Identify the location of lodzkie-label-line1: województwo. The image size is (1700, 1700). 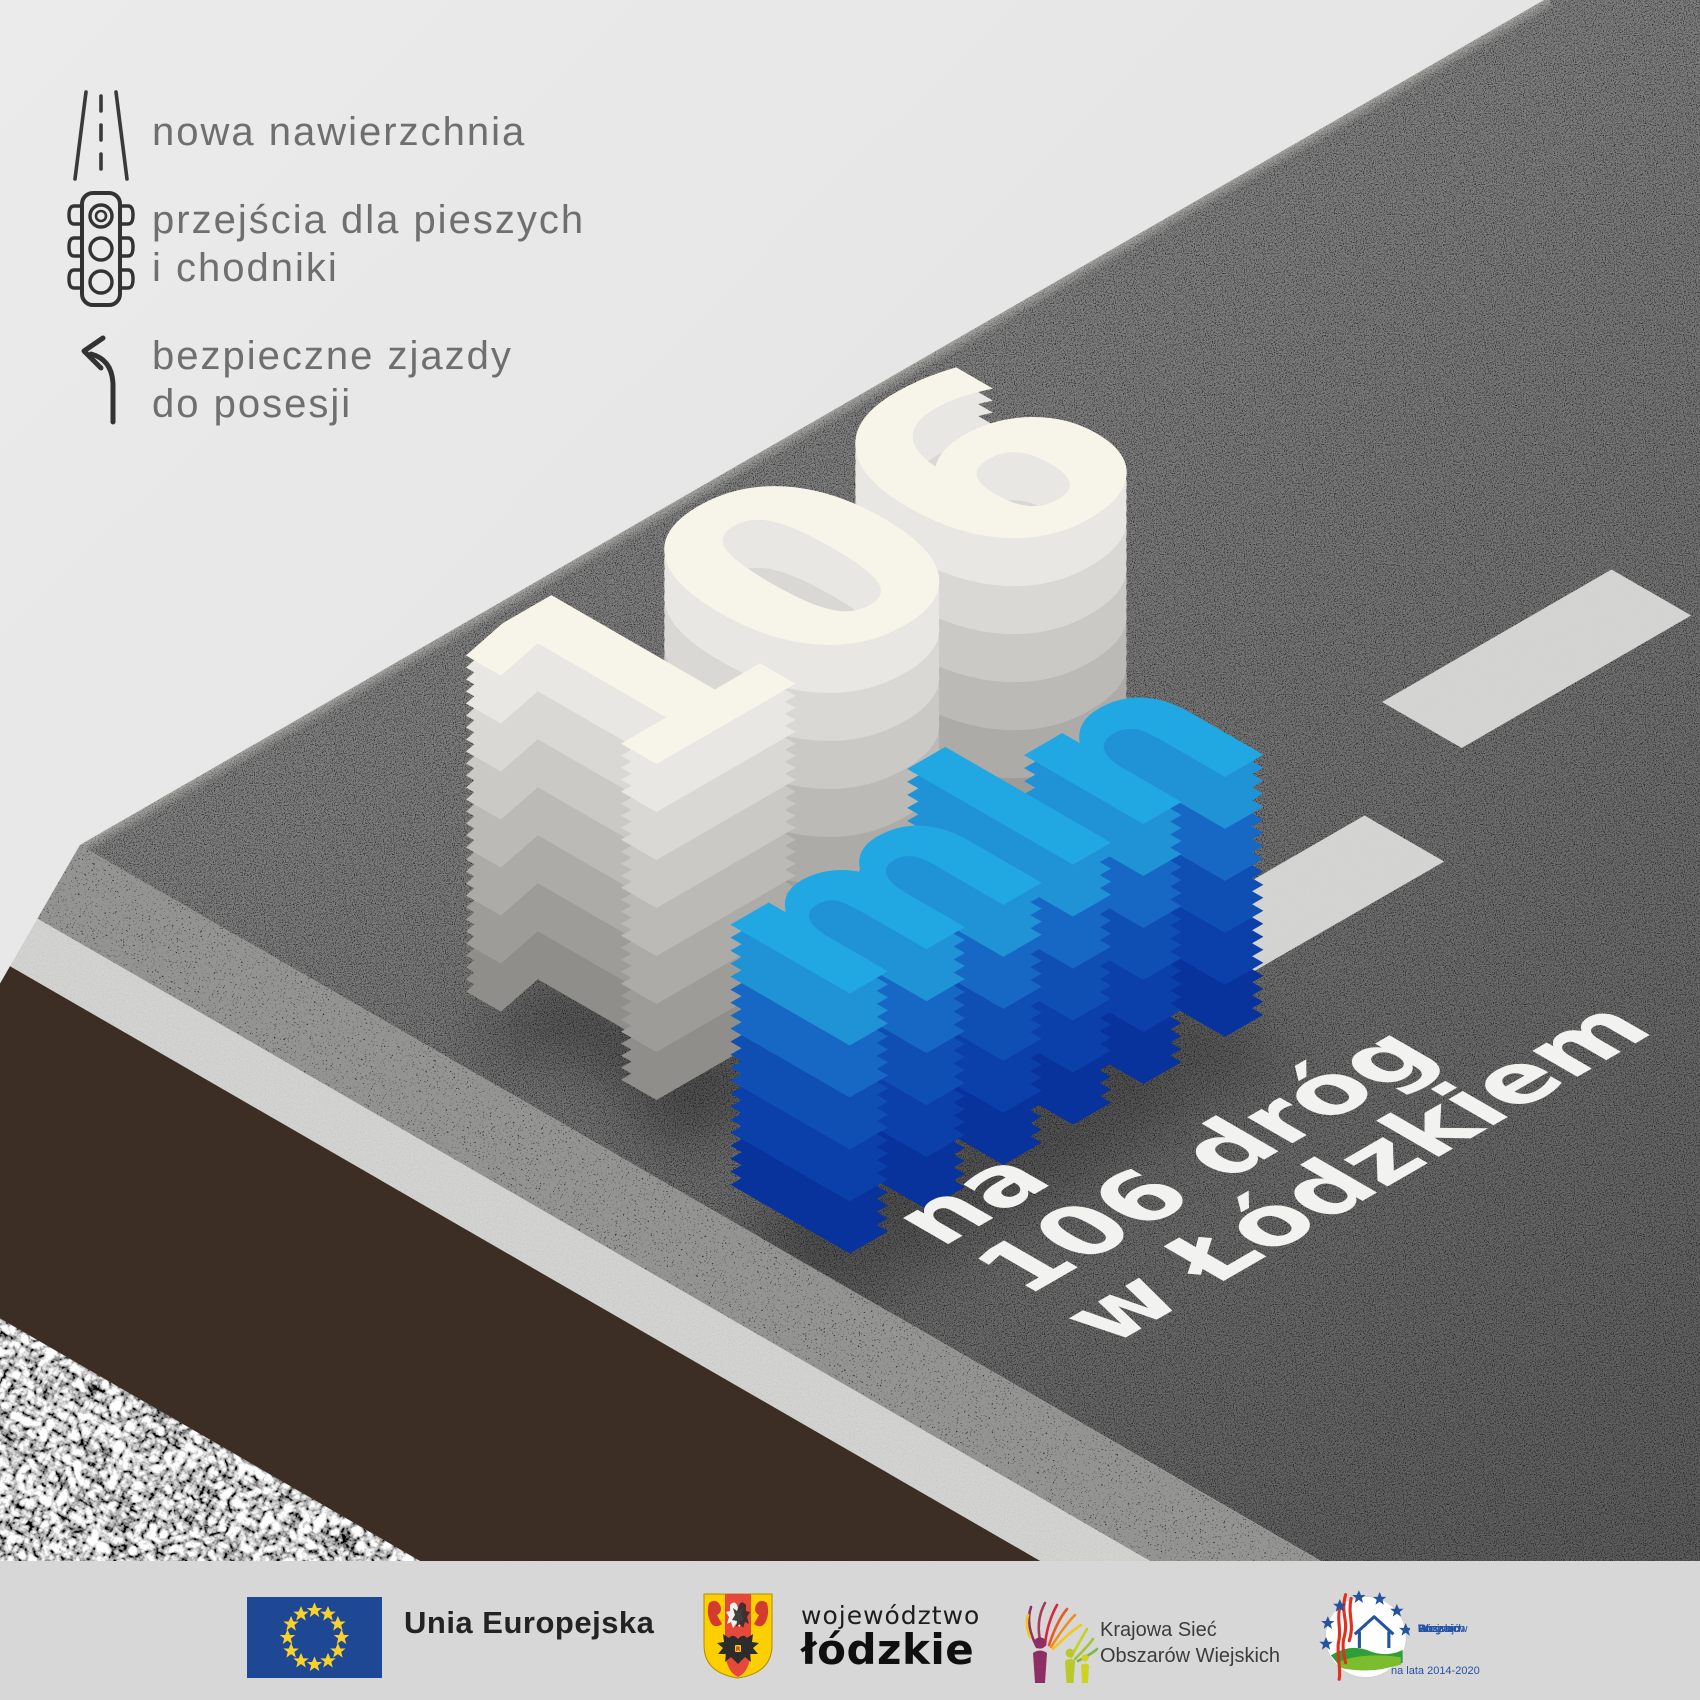
(891, 1615).